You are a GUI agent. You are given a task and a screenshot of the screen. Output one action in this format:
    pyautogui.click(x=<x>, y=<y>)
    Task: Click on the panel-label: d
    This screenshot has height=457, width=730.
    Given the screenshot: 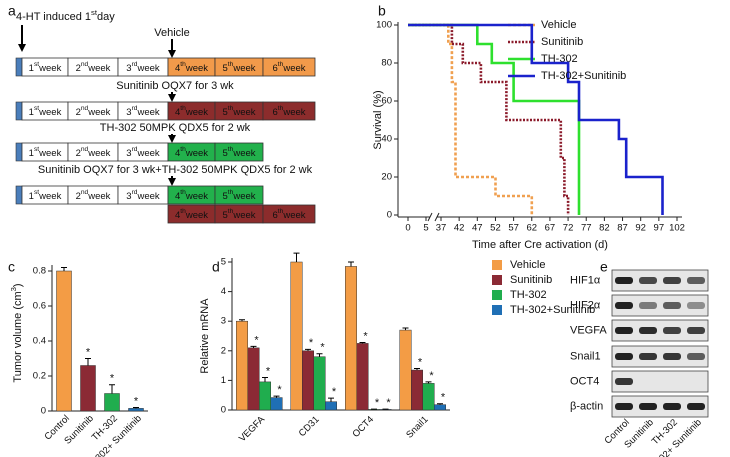 What is the action you would take?
    pyautogui.click(x=216, y=267)
    